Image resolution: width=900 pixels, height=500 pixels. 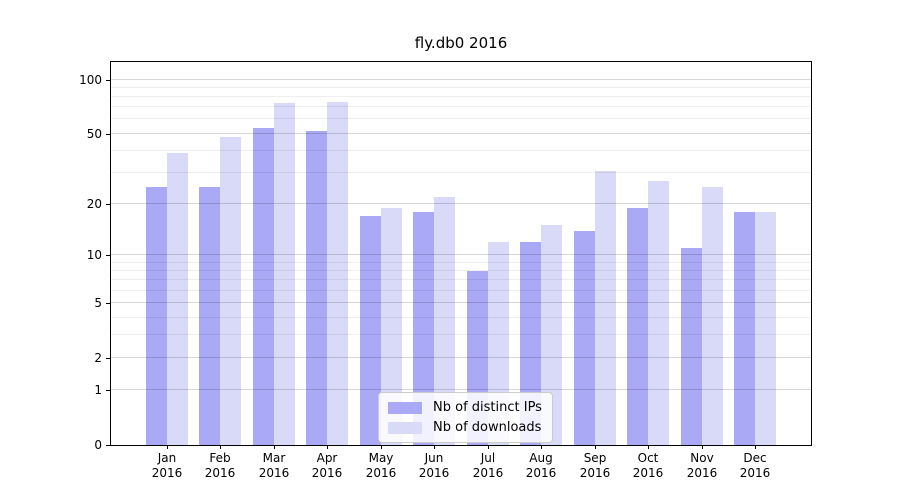 I want to click on x-tick-month: May, so click(x=381, y=458).